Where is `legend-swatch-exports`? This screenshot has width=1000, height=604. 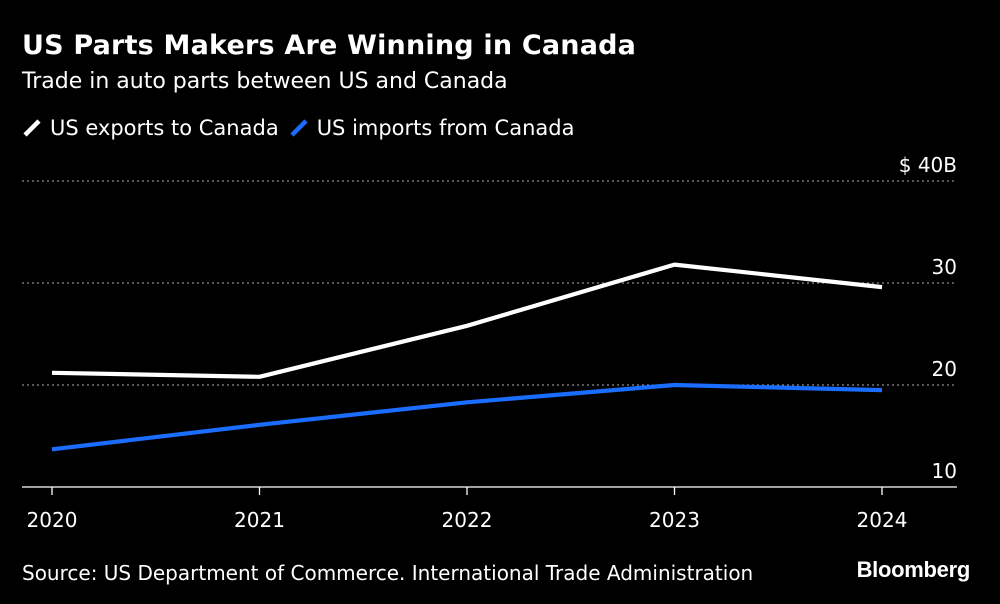
legend-swatch-exports is located at coordinates (32, 128).